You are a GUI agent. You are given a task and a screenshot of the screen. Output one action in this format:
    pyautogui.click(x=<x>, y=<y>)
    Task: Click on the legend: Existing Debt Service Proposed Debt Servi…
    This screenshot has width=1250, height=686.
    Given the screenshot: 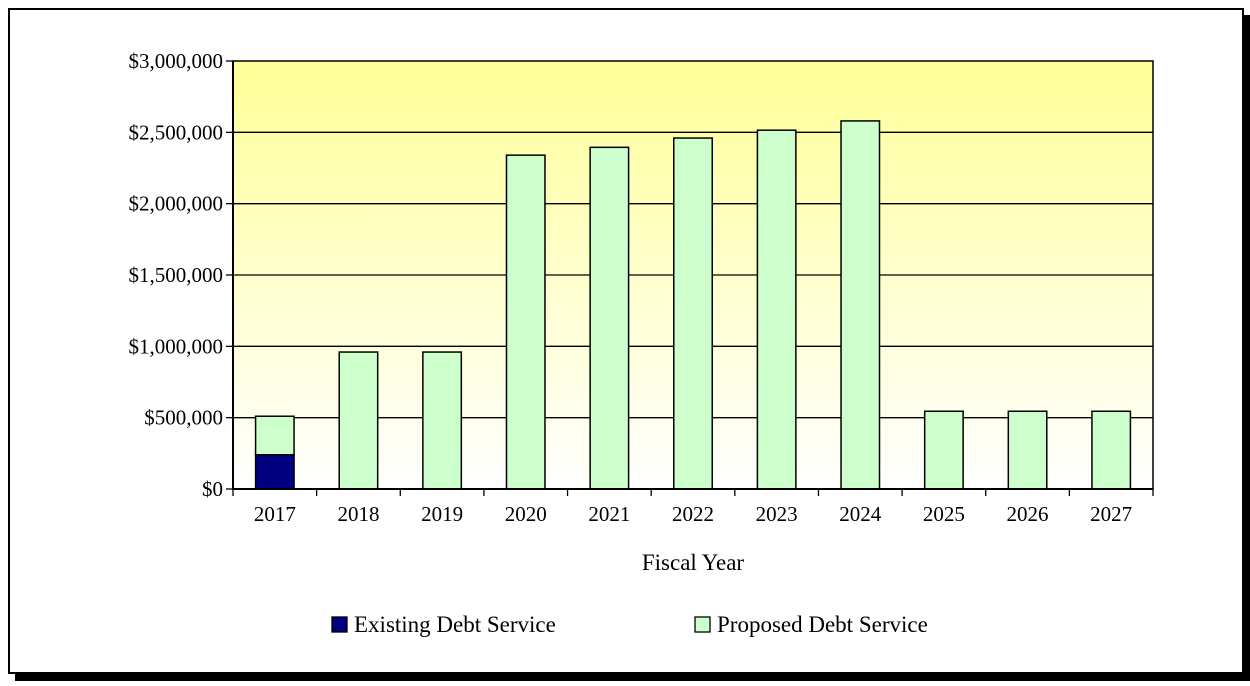 What is the action you would take?
    pyautogui.click(x=629, y=624)
    